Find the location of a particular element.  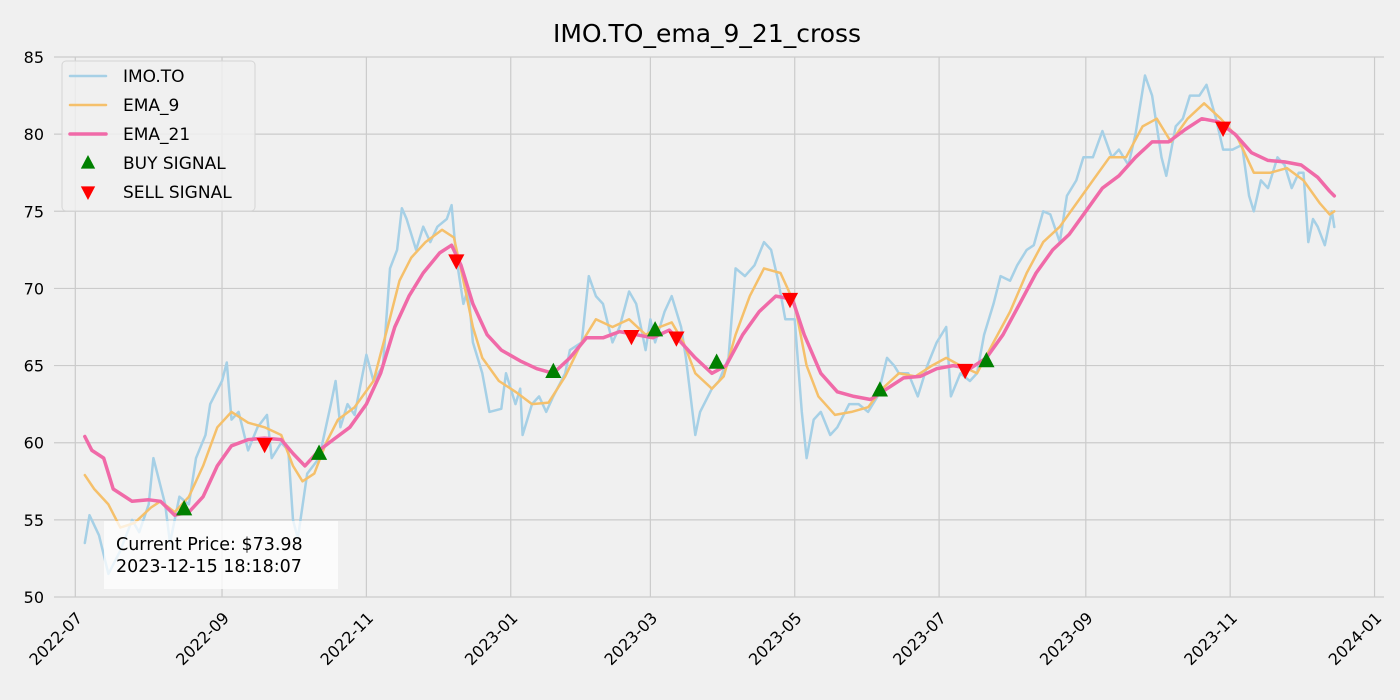

legend-label: SELL SIGNAL is located at coordinates (177, 193).